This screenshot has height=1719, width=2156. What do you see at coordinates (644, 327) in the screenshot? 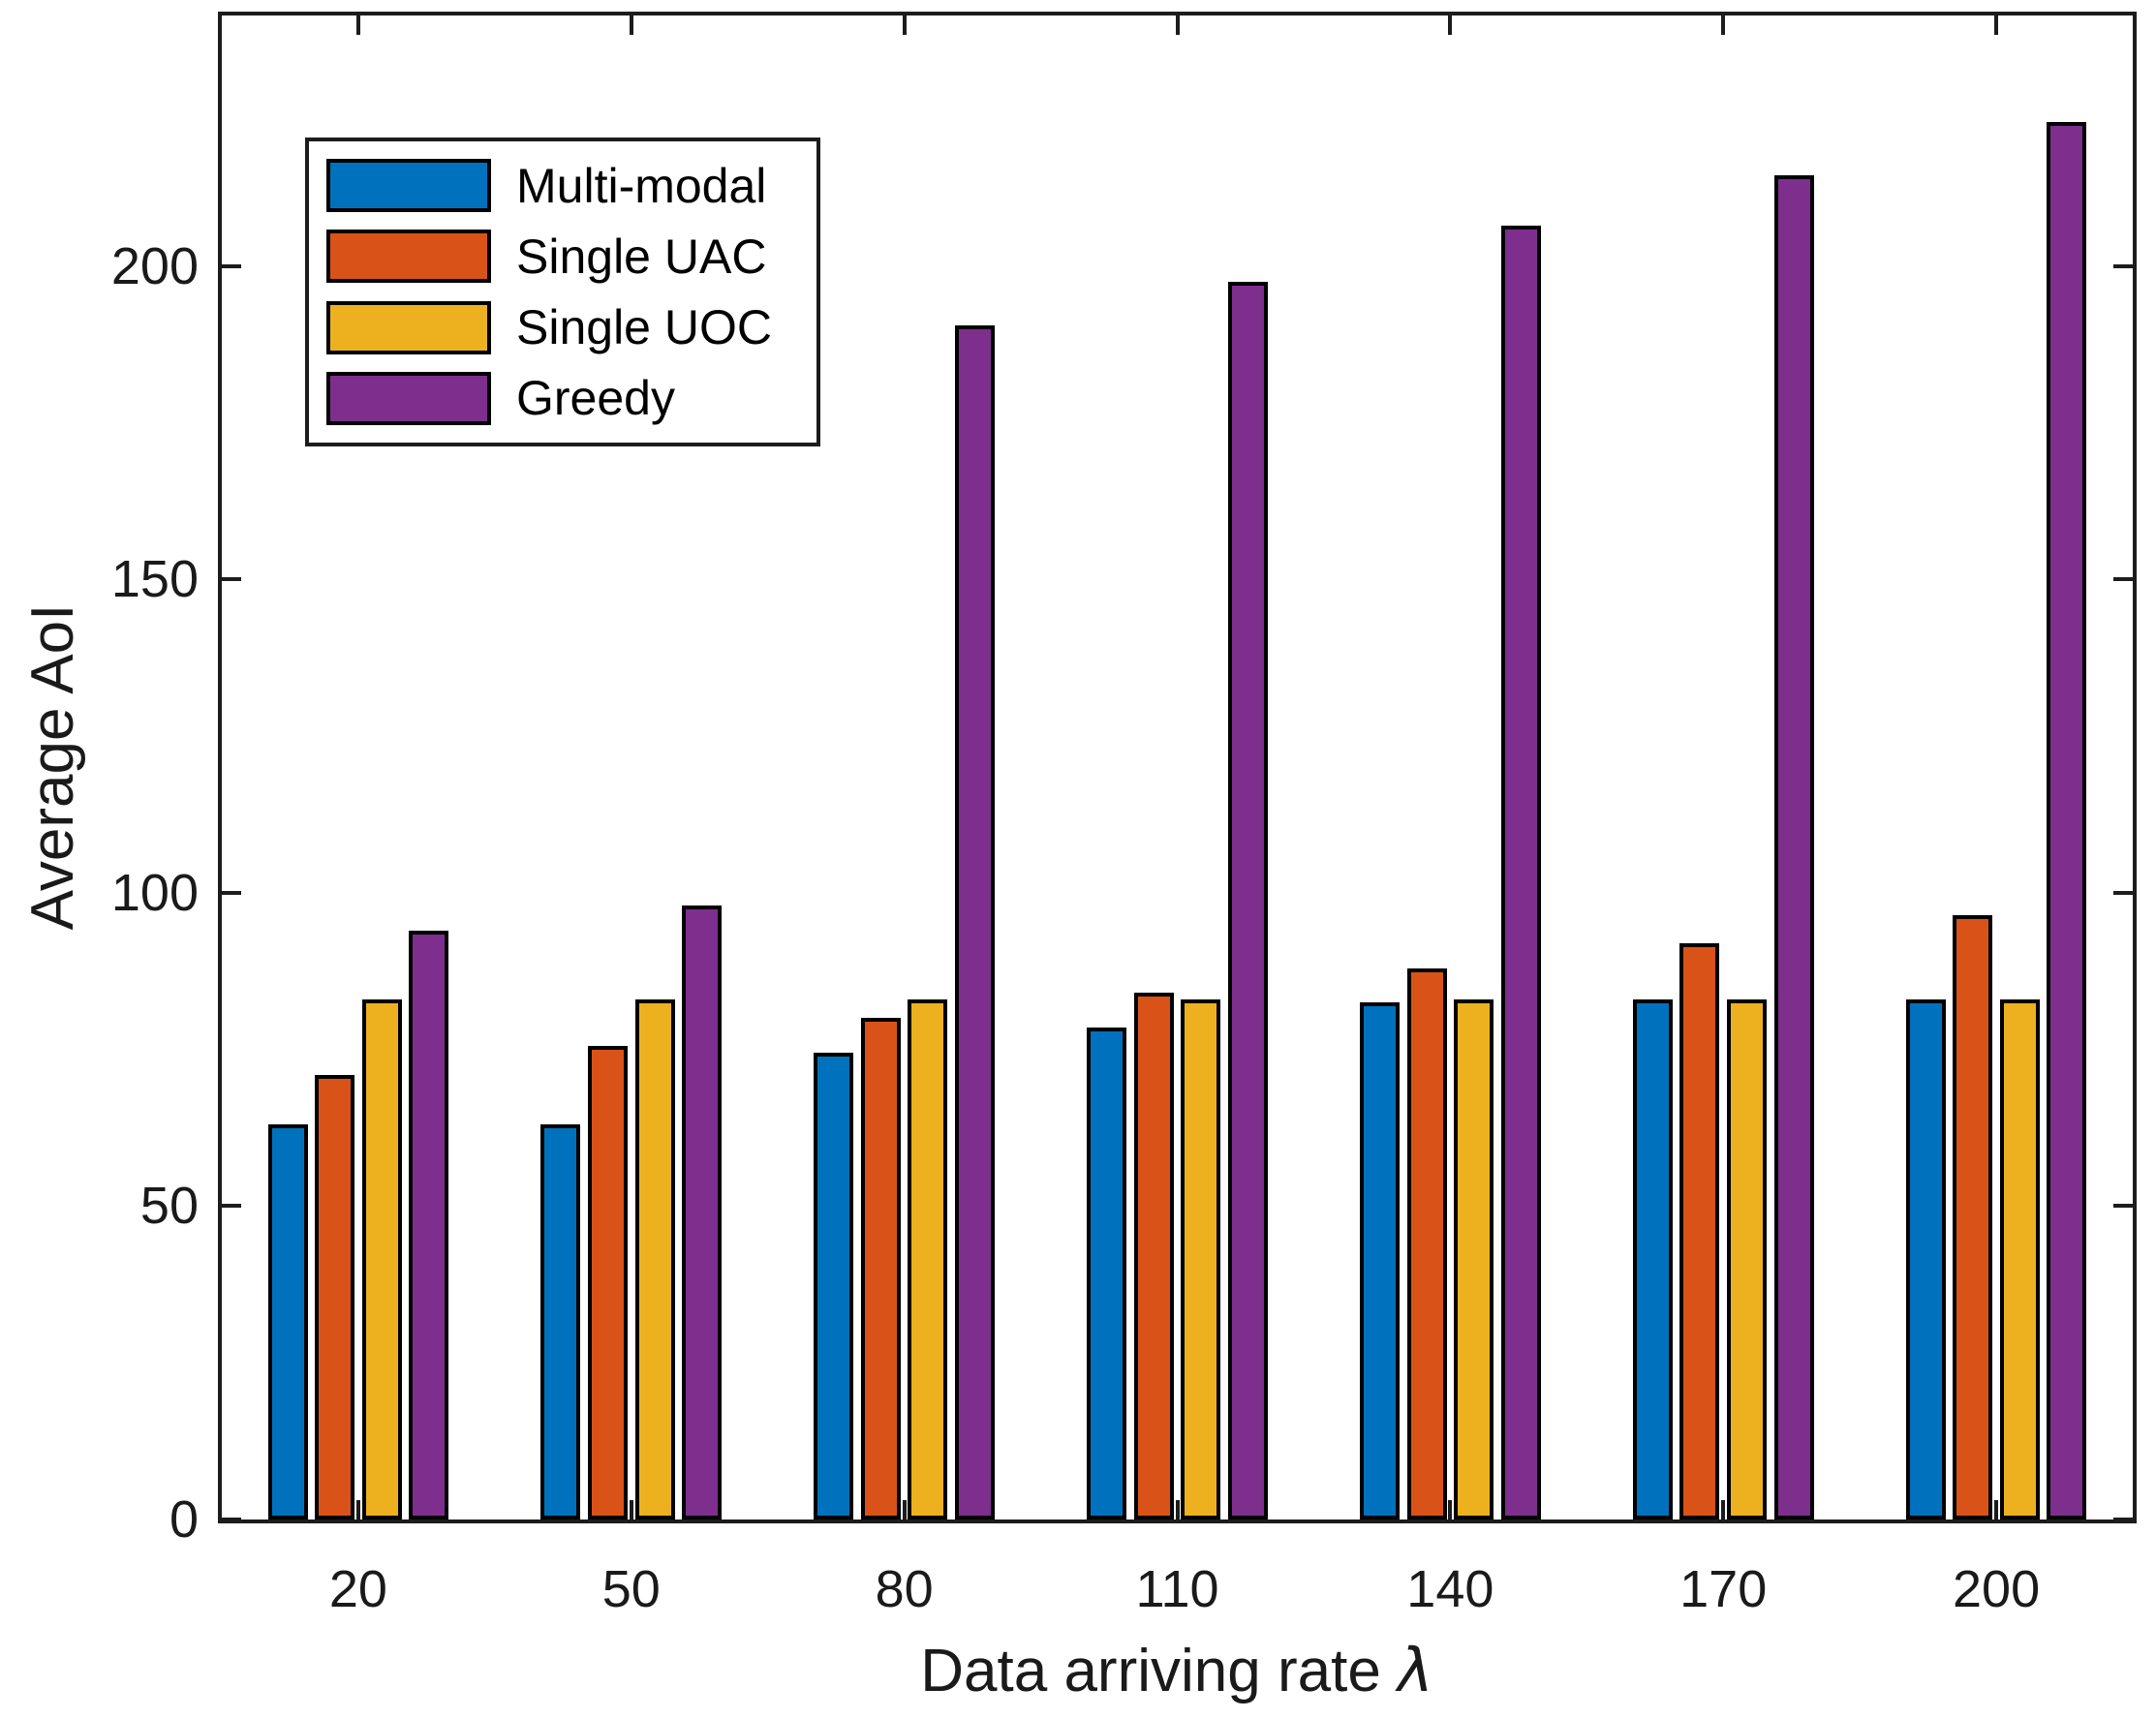
I see `legend-label-single-uoc: Single UOC` at bounding box center [644, 327].